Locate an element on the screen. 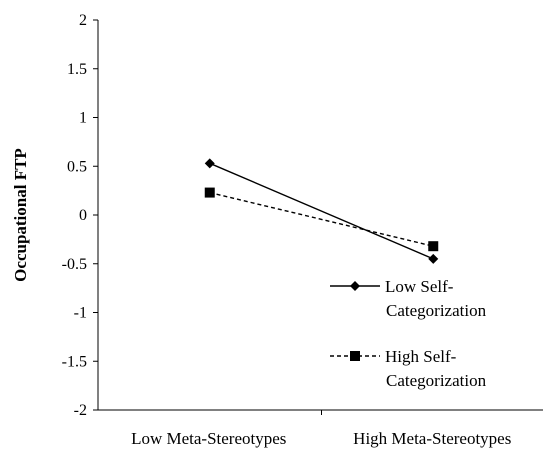  series-group is located at coordinates (321, 211).